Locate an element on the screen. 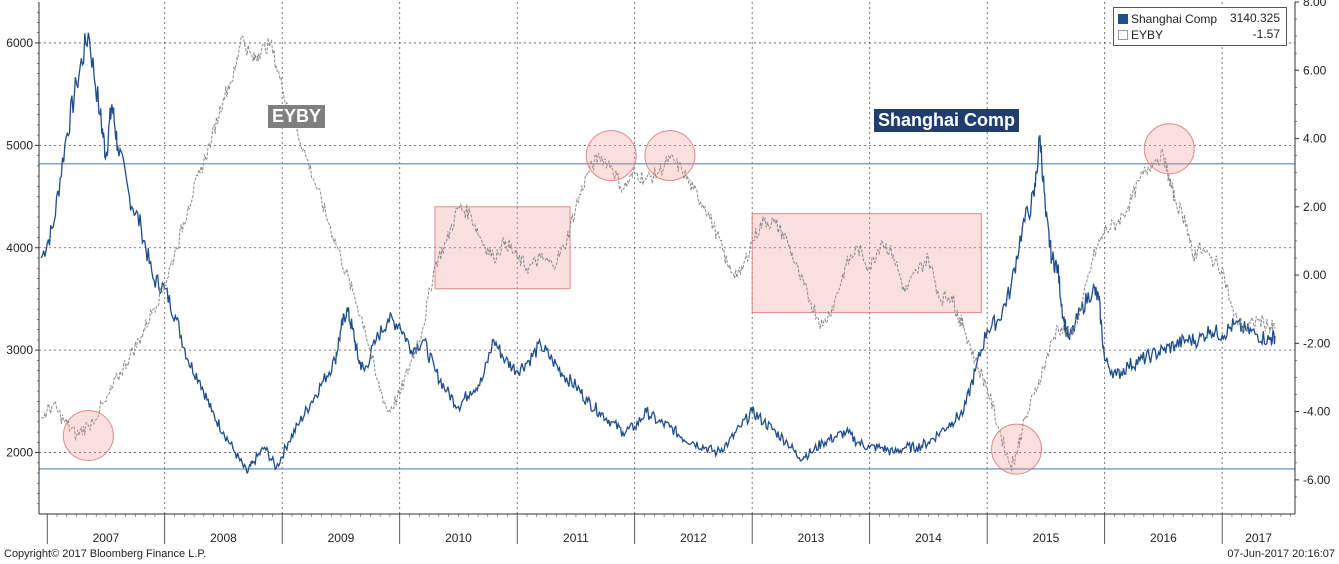 This screenshot has height=564, width=1339. legend-item-shanghai: Shanghai Comp 3140.325 is located at coordinates (1200, 19).